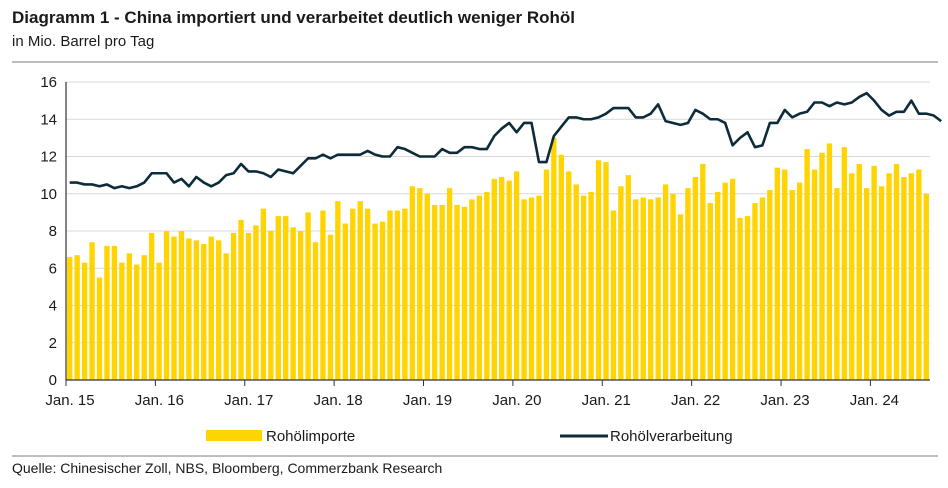 Image resolution: width=948 pixels, height=488 pixels. Describe the element at coordinates (784, 400) in the screenshot. I see `x-tick-label: Jan. 23` at that location.